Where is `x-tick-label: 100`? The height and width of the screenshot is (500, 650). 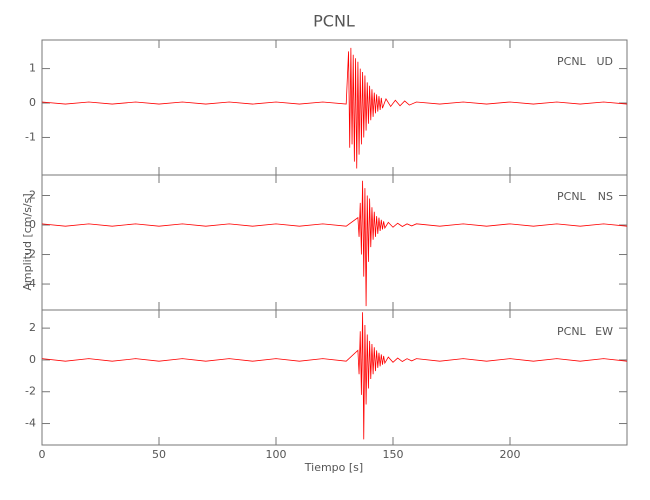 x-tick-label: 100 is located at coordinates (276, 454).